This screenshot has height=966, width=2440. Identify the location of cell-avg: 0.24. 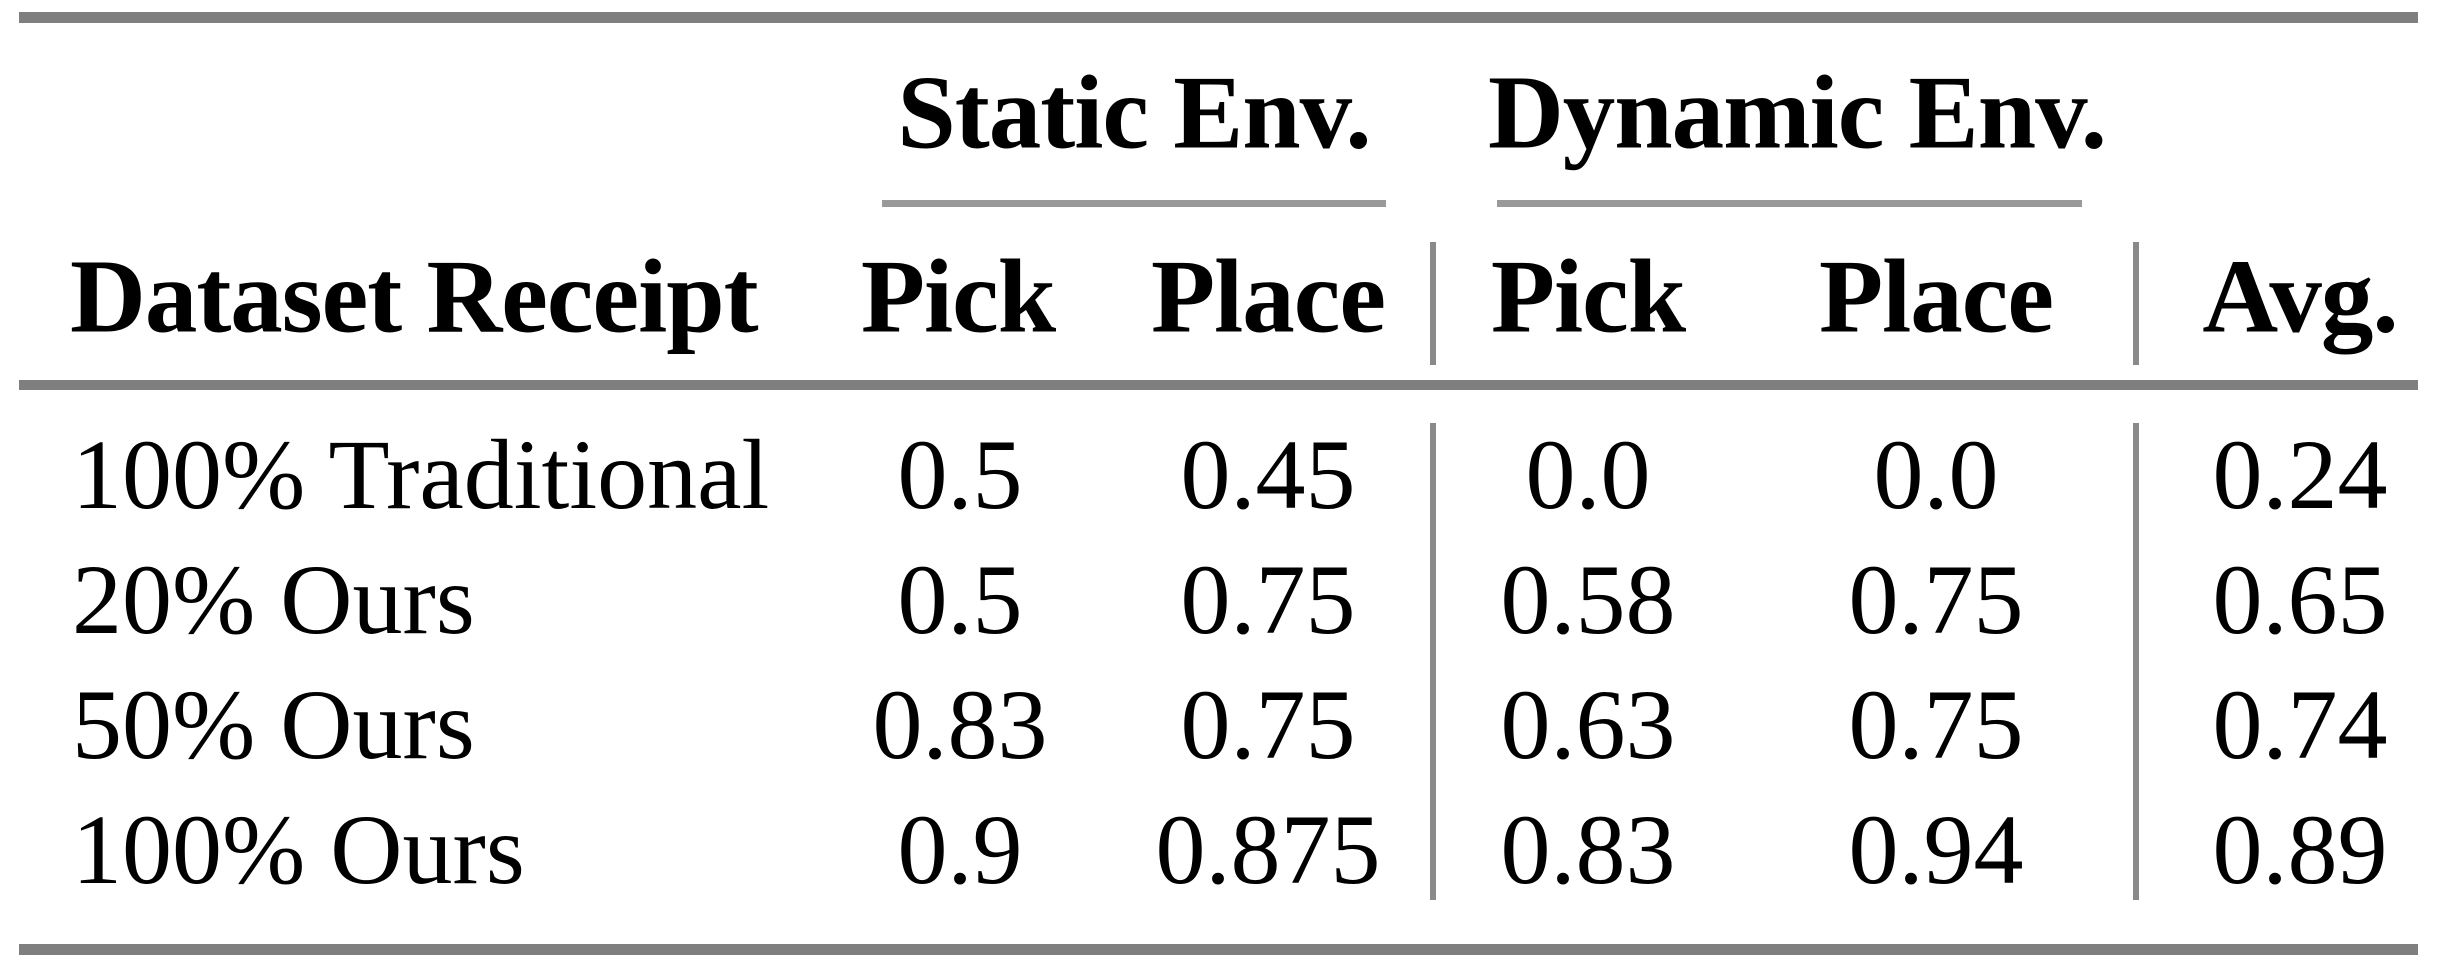
(2300, 474).